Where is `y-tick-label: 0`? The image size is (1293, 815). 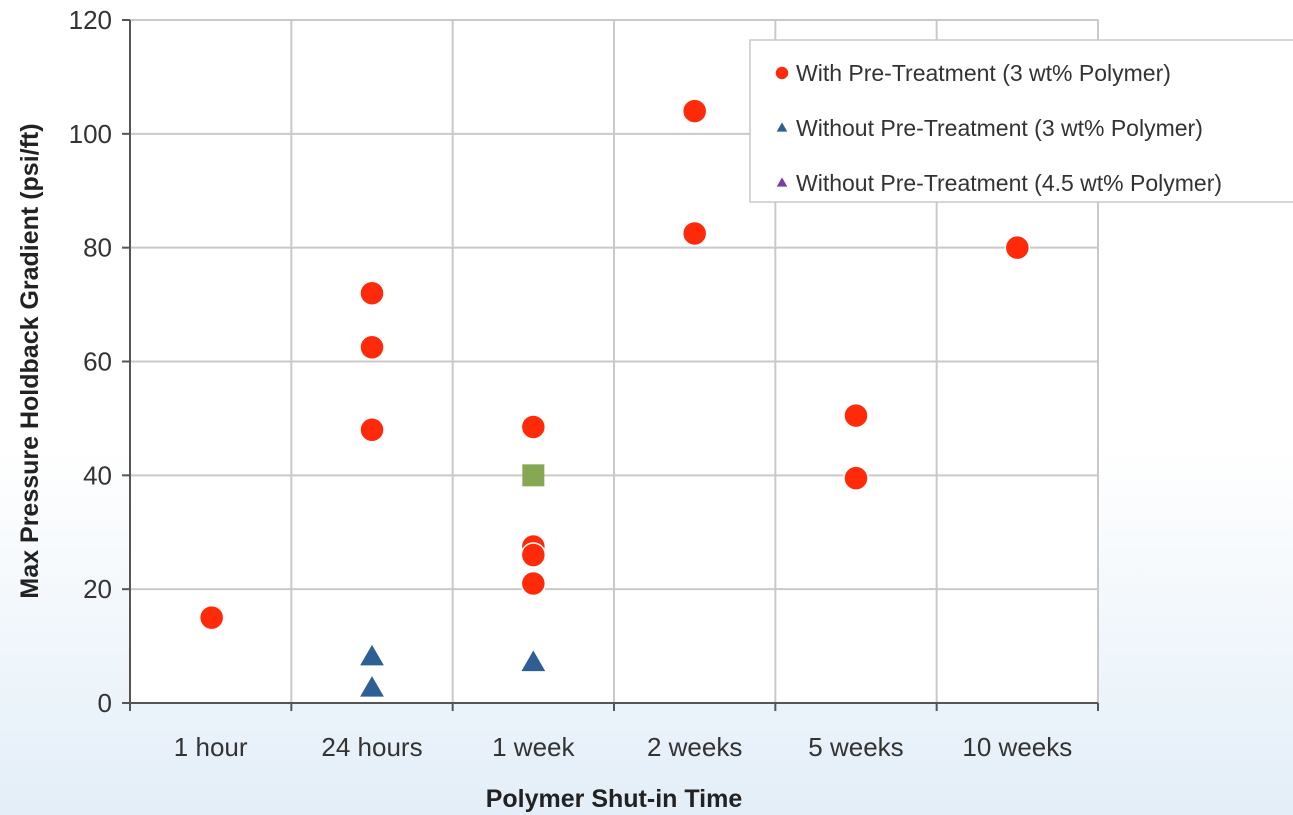
y-tick-label: 0 is located at coordinates (105, 703).